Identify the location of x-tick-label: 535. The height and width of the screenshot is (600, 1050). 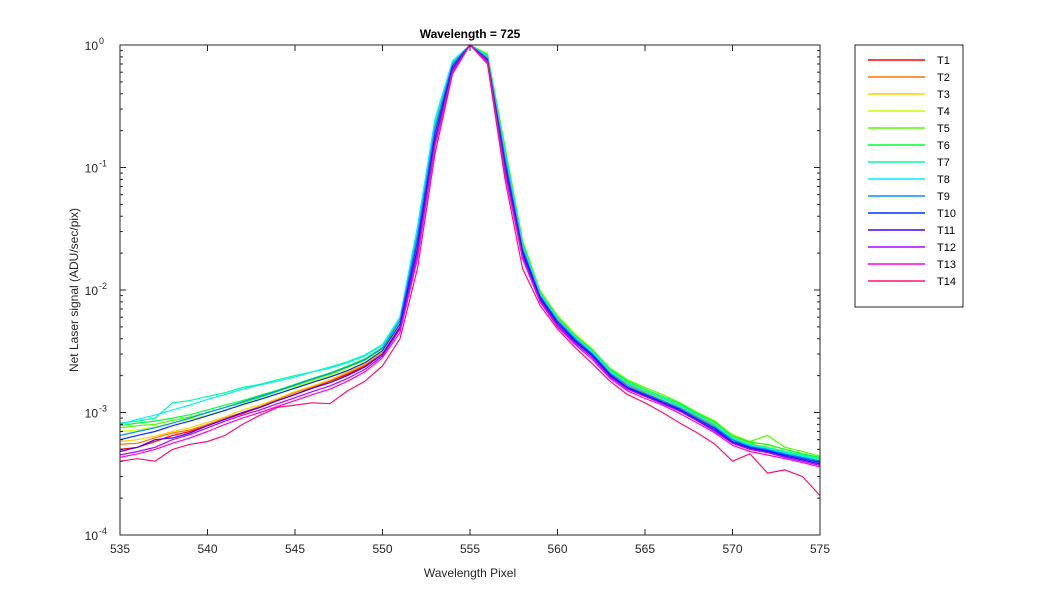
(120, 549).